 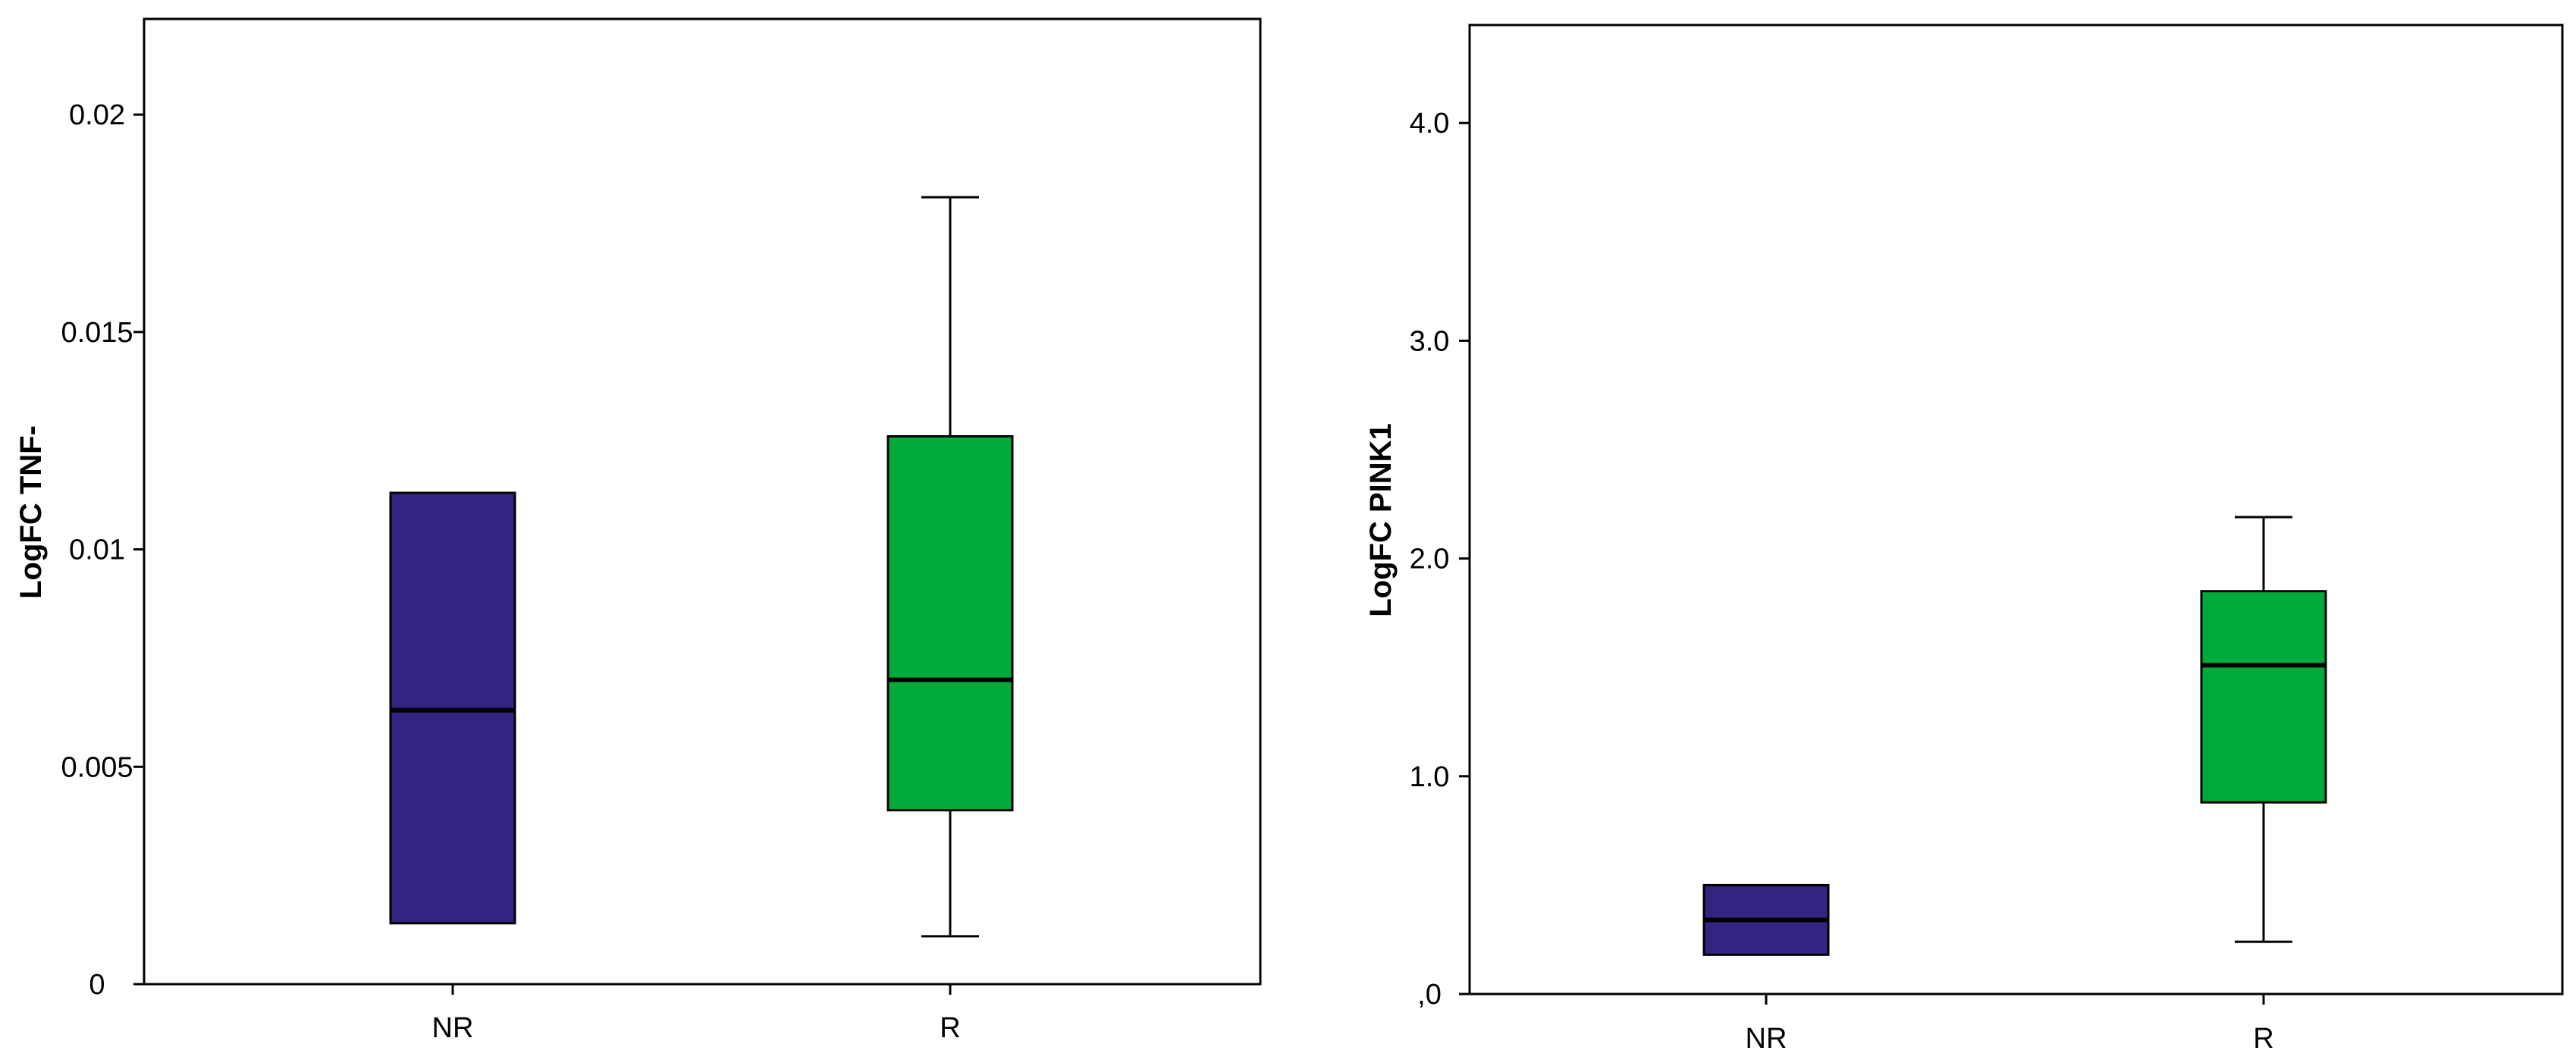 I want to click on y-tick-label: 0.02, so click(x=97, y=115).